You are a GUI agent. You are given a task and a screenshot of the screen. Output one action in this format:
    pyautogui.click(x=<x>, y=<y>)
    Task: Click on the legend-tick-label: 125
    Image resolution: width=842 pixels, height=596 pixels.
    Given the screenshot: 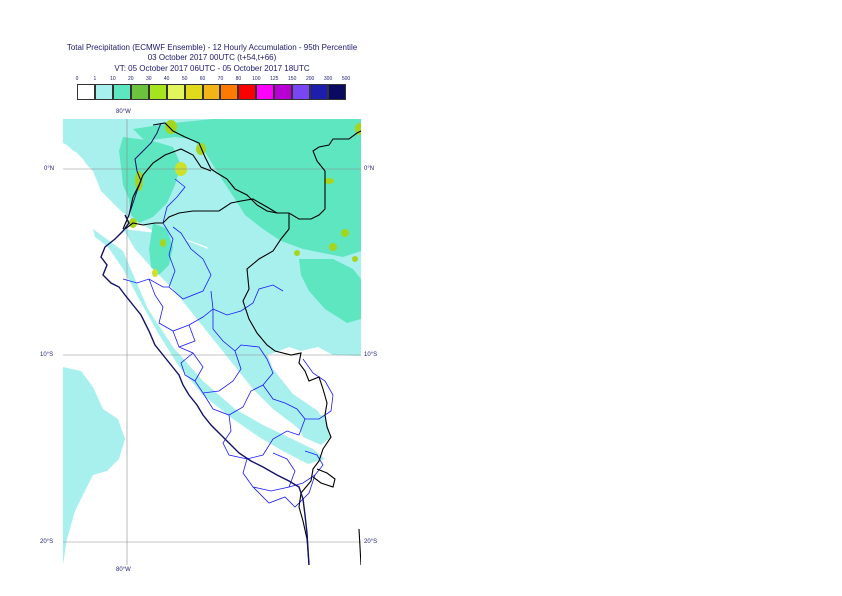 What is the action you would take?
    pyautogui.click(x=274, y=79)
    